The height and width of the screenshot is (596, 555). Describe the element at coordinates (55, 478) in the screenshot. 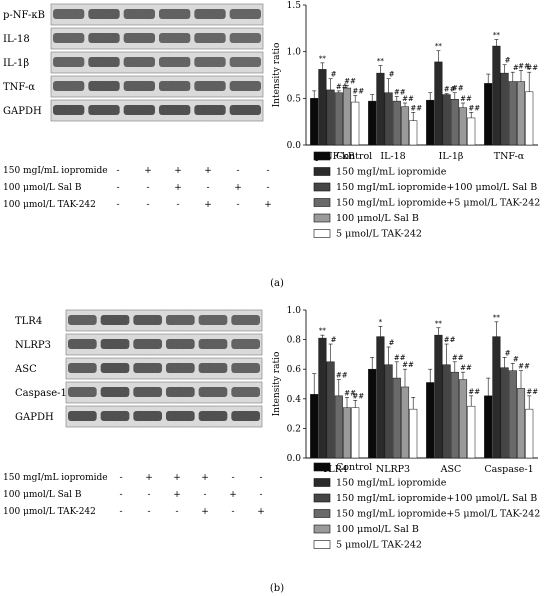

I see `treatment-label: 150 mgI/mL iopromide` at that location.